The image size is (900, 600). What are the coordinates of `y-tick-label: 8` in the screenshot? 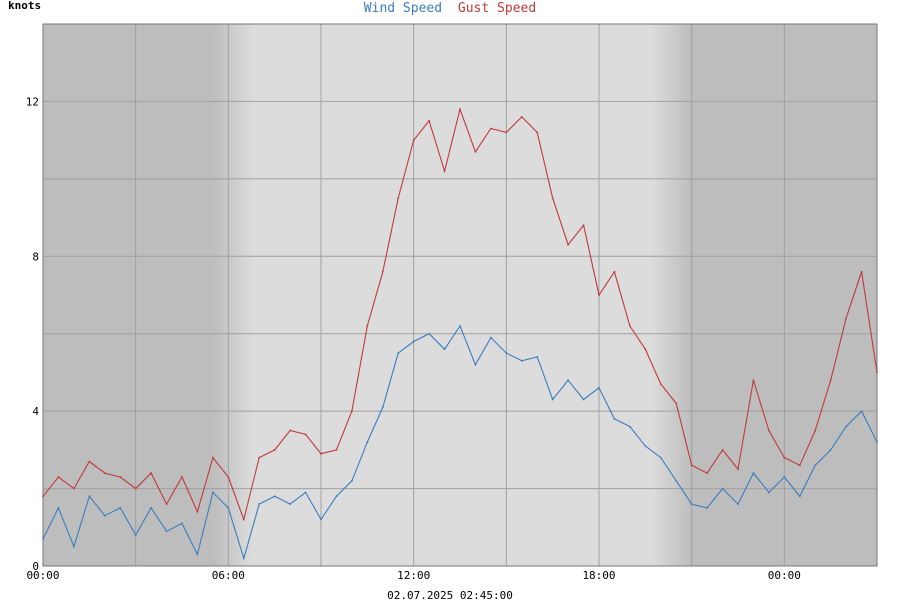 It's located at (35, 256).